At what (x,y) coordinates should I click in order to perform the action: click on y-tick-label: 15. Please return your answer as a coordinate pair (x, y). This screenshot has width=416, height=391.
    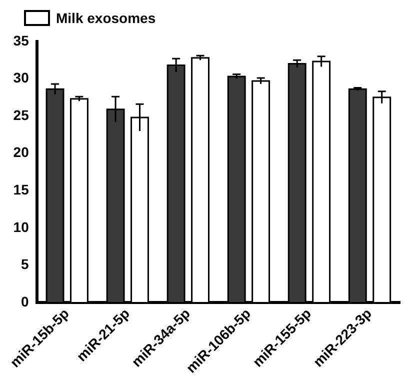
    Looking at the image, I should click on (21, 190).